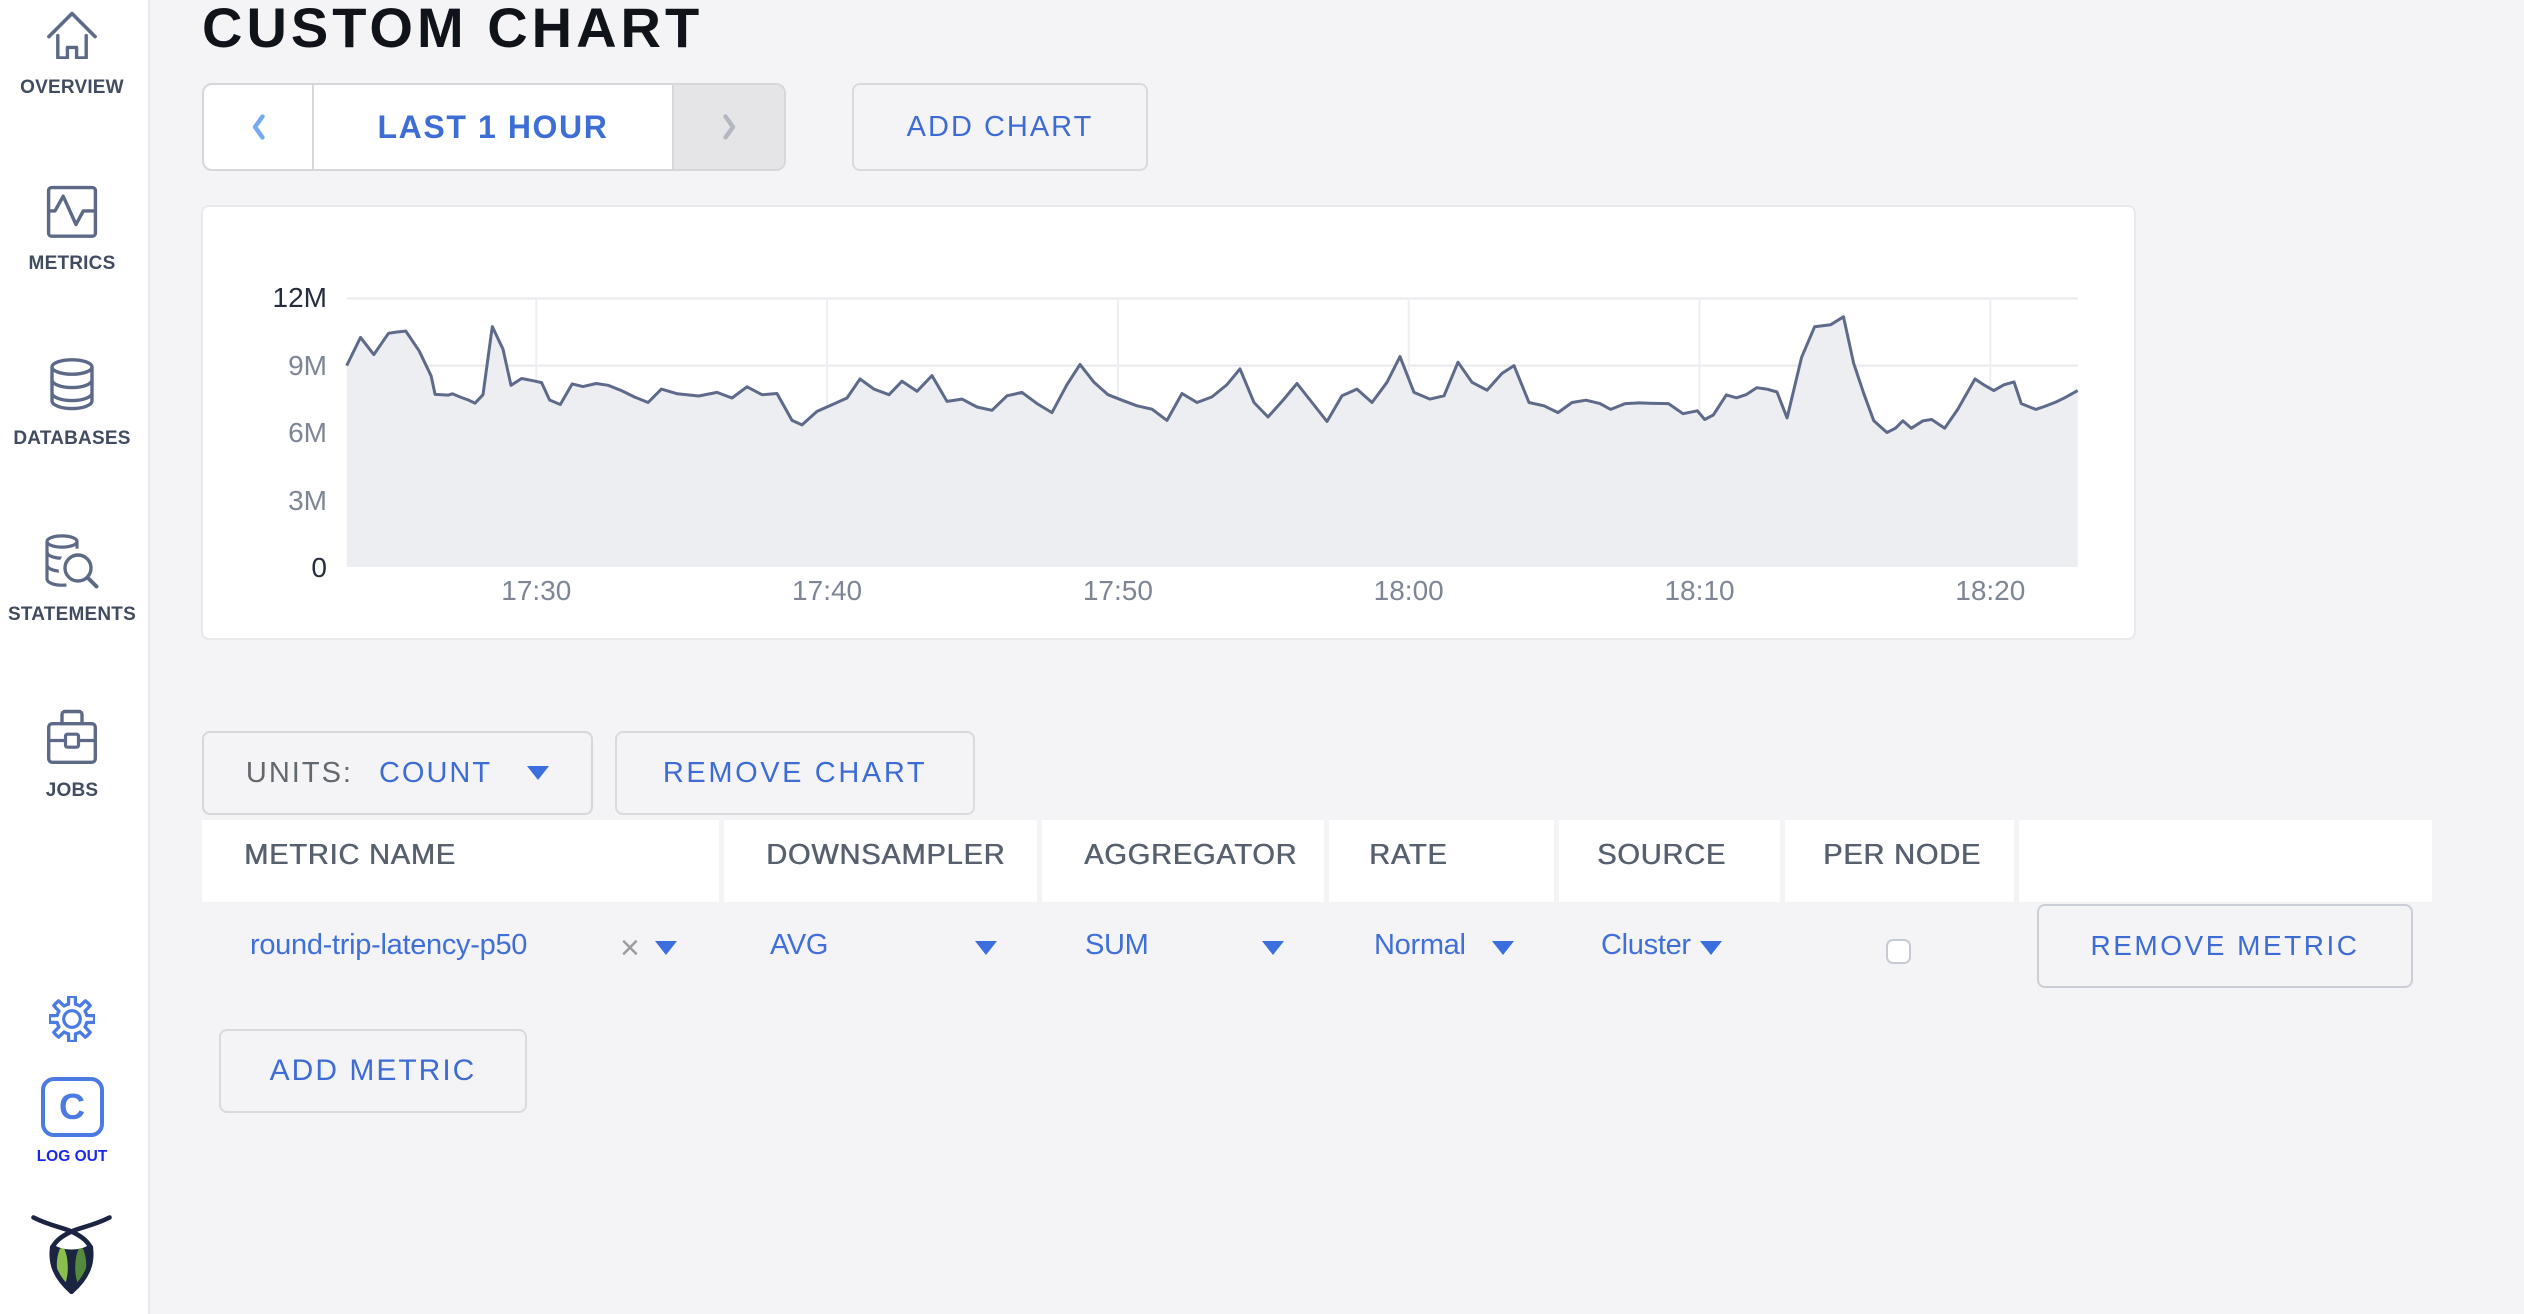 This screenshot has width=2524, height=1314. Describe the element at coordinates (1118, 590) in the screenshot. I see `svg-text: 17:50` at that location.